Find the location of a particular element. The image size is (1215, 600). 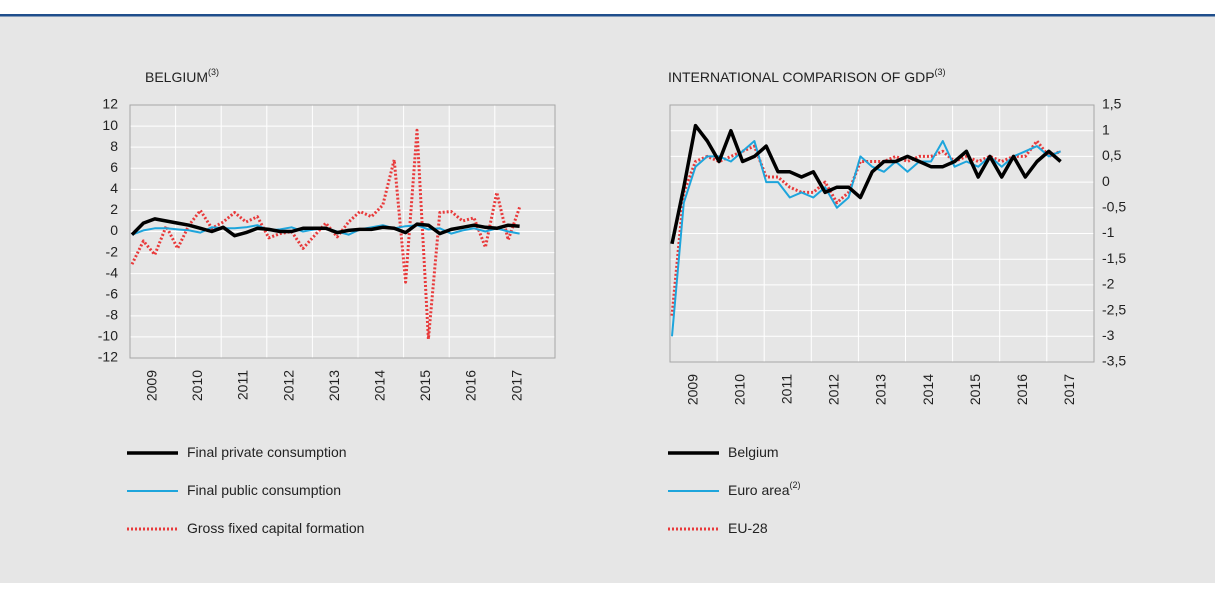

legend-text: Gross fixed capital formation is located at coordinates (275, 528).